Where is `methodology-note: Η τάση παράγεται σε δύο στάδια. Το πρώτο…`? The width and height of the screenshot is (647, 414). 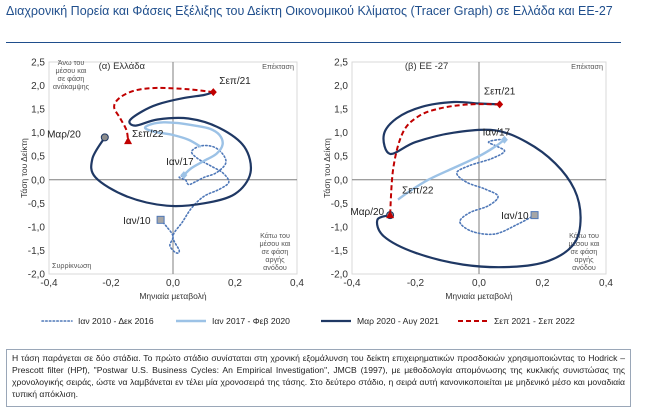
methodology-note: Η τάση παράγεται σε δύο στάδια. Το πρώτο… is located at coordinates (318, 378).